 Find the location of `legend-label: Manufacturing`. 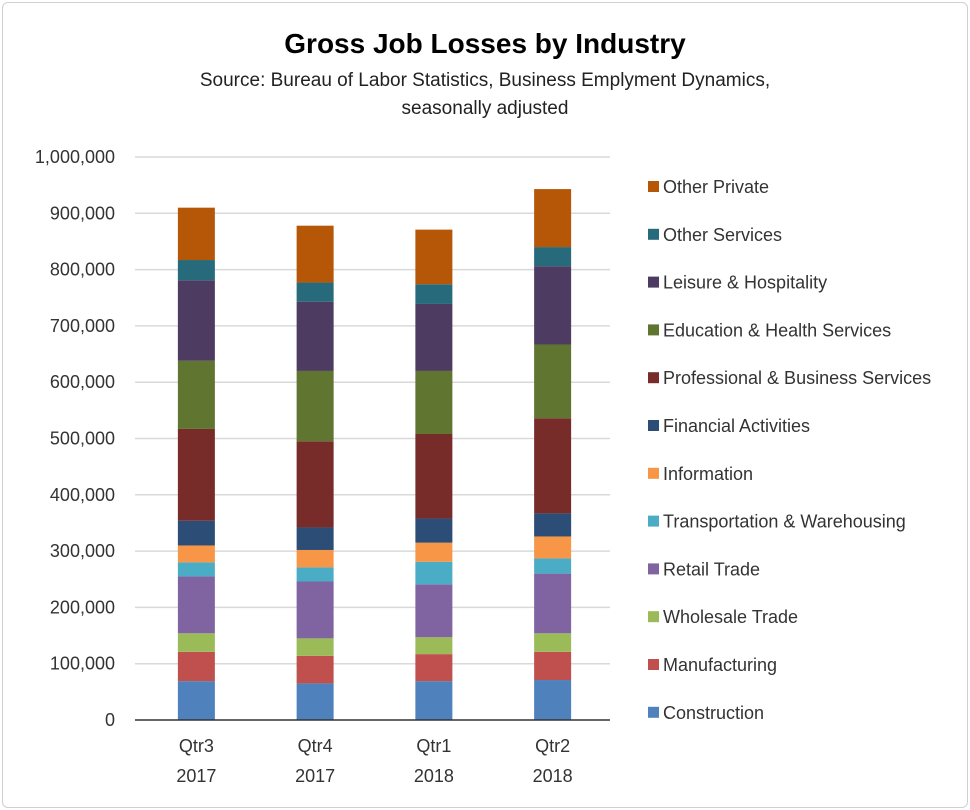

legend-label: Manufacturing is located at coordinates (720, 665).